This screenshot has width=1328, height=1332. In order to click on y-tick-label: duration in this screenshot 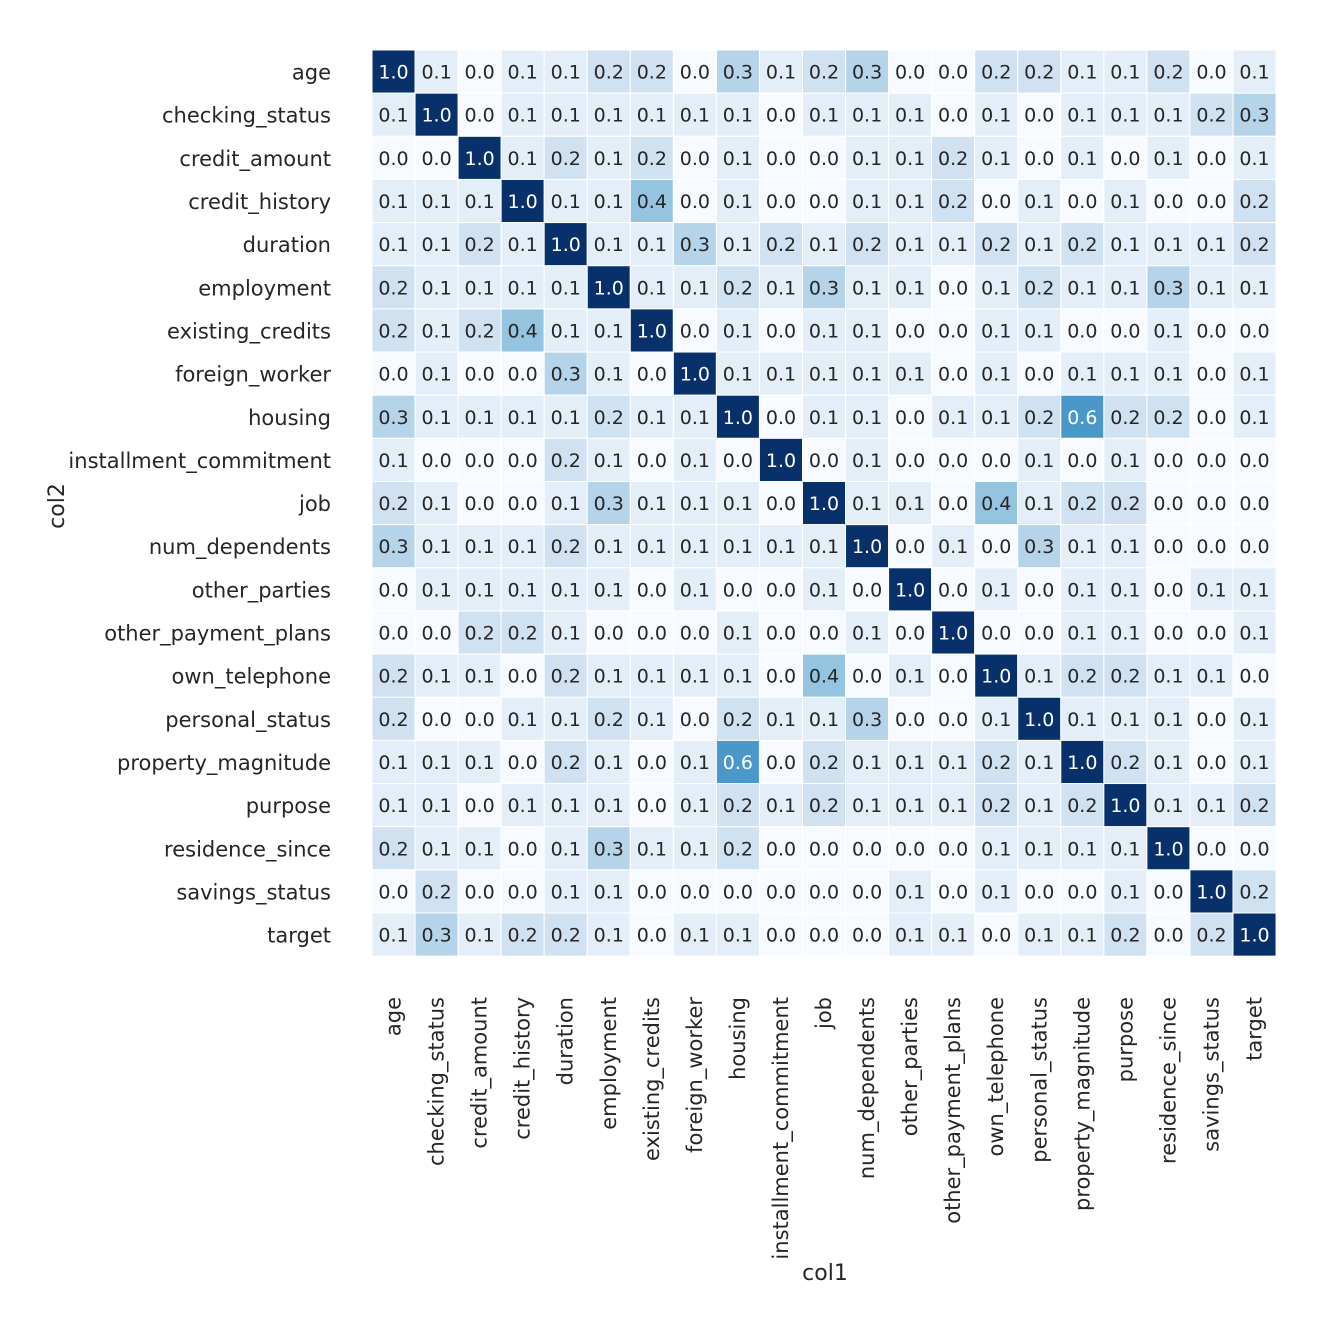, I will do `click(287, 245)`.